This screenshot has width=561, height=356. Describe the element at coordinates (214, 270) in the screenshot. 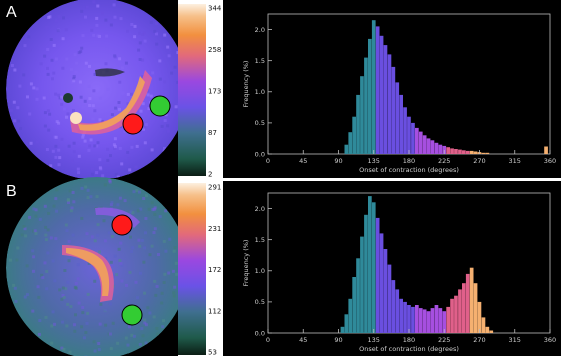

I see `colorbar-tick-label: 172` at that location.